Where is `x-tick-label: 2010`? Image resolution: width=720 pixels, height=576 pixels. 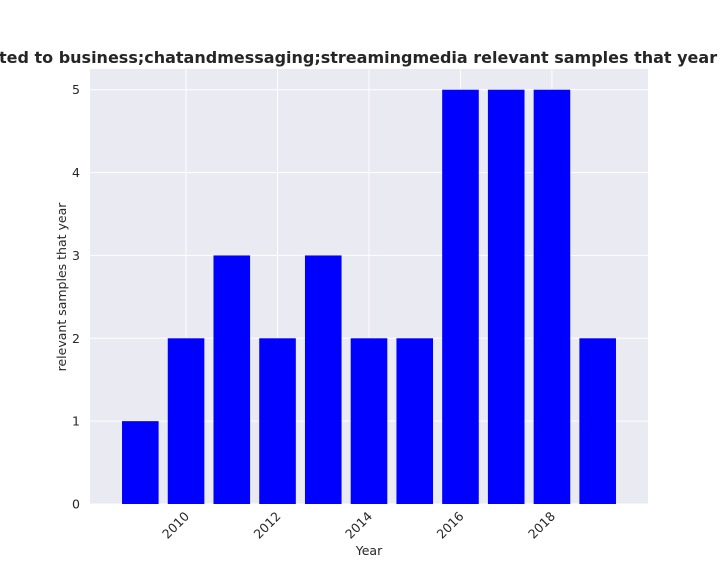 x-tick-label: 2010 is located at coordinates (175, 524).